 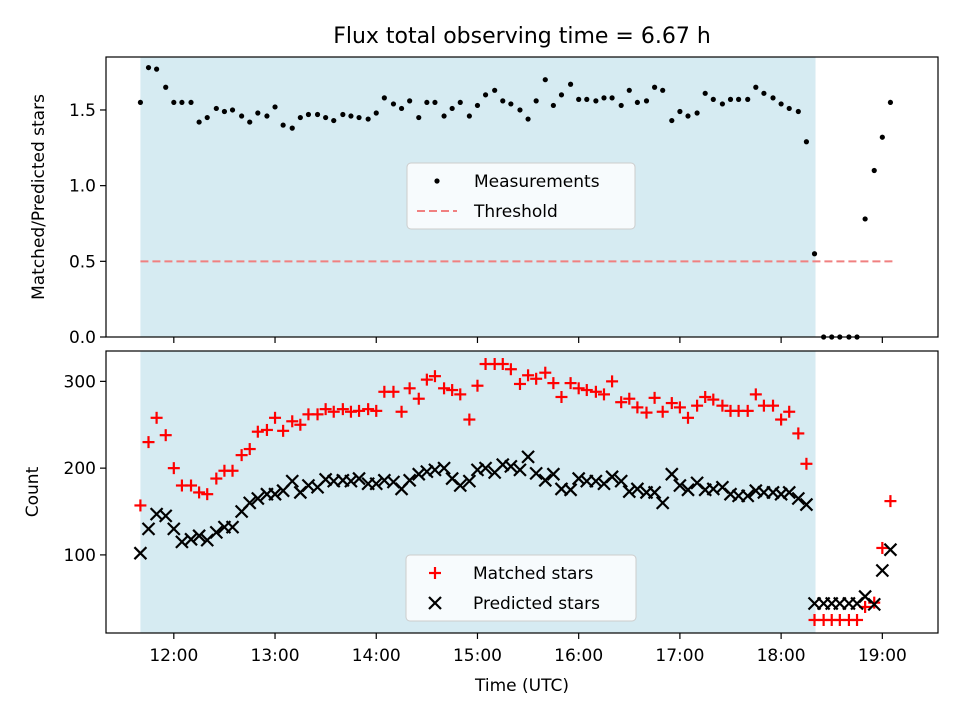 I want to click on bottom-legend-box, so click(x=521, y=588).